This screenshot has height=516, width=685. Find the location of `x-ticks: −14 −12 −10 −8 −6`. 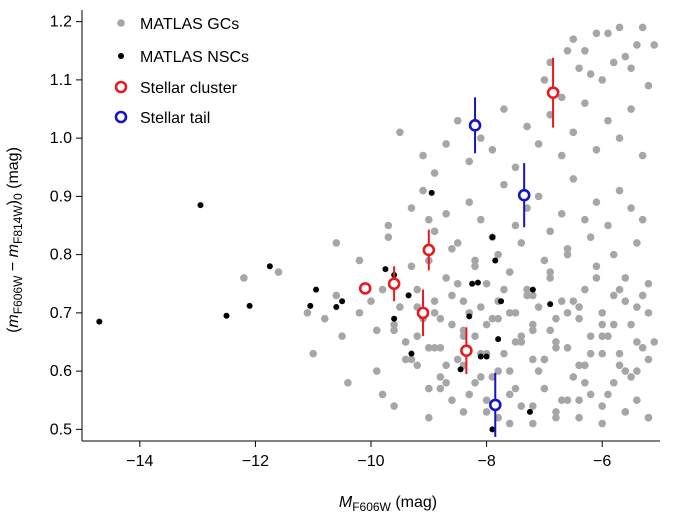

x-ticks: −14 −12 −10 −8 −6 is located at coordinates (368, 455).